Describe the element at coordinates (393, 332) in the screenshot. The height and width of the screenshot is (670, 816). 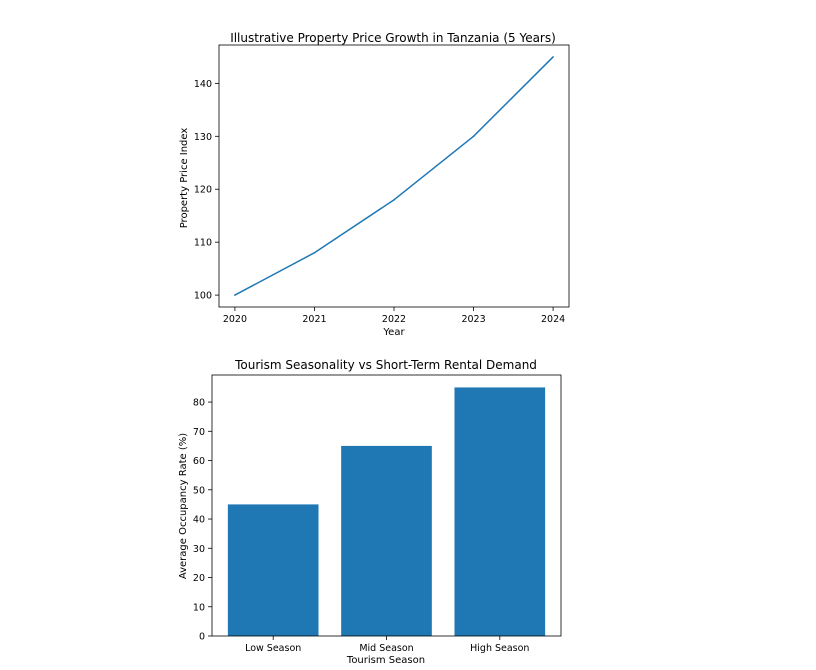
I see `line-chart-xlabel: Year` at that location.